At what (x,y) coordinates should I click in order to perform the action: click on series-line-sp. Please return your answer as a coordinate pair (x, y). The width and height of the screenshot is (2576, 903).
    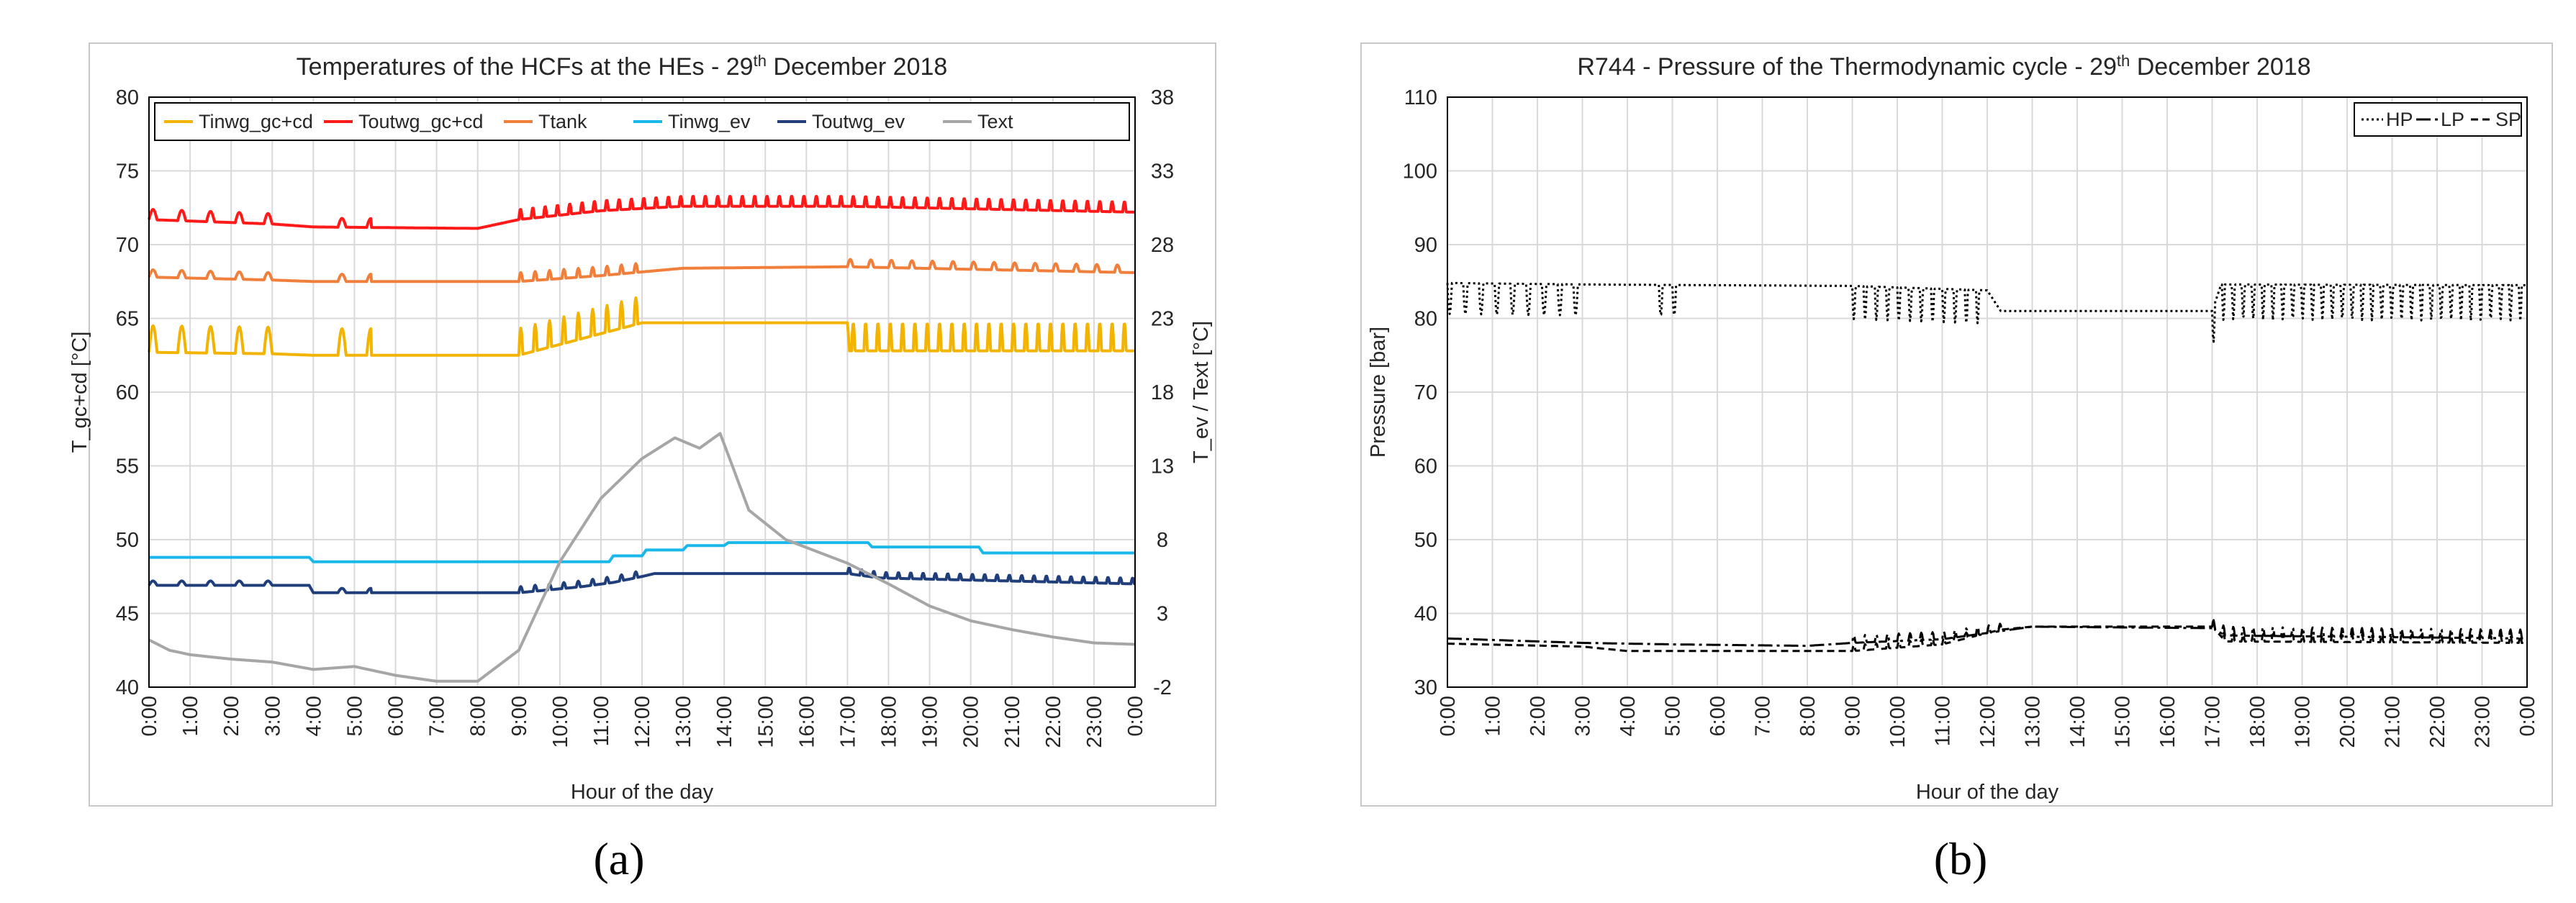
    Looking at the image, I should click on (1988, 636).